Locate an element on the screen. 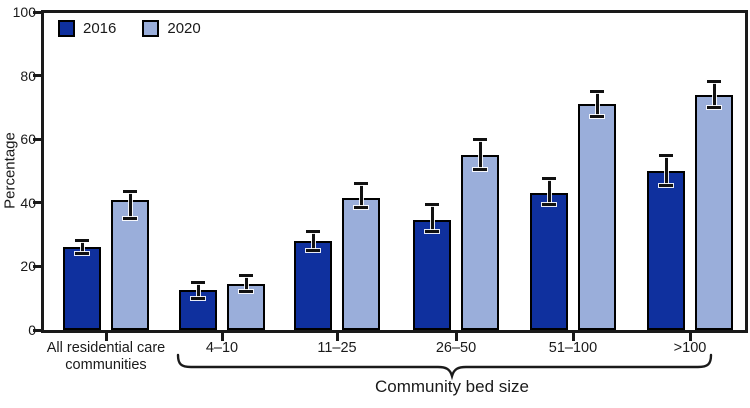  y-axis-tick-label: 20 is located at coordinates (28, 266).